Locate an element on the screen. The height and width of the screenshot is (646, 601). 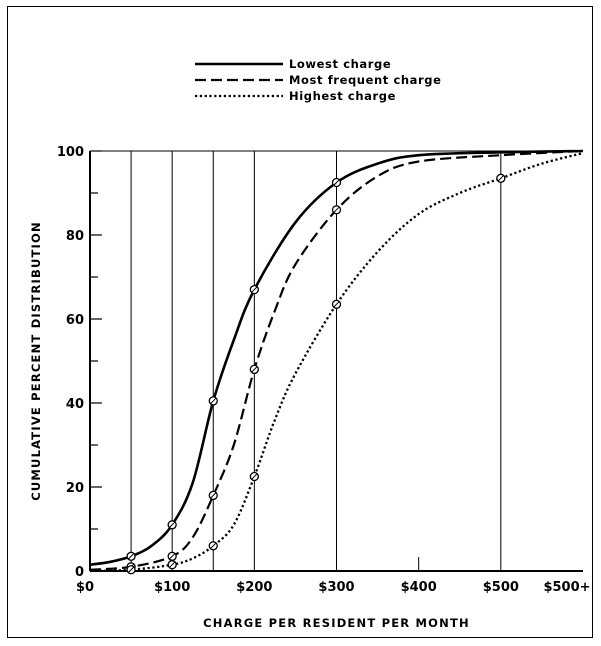
x-tick-label-4: $400 is located at coordinates (419, 587).